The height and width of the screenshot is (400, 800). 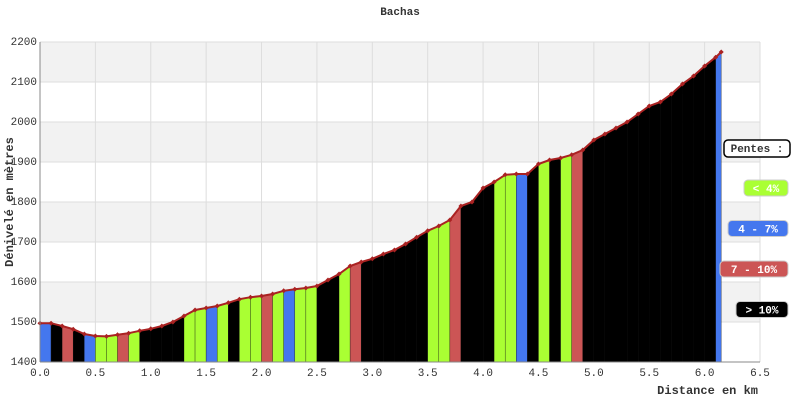 What do you see at coordinates (755, 228) in the screenshot?
I see `legend: Pentes : < 4% 4 - 7% 7 - 10% > 10%` at bounding box center [755, 228].